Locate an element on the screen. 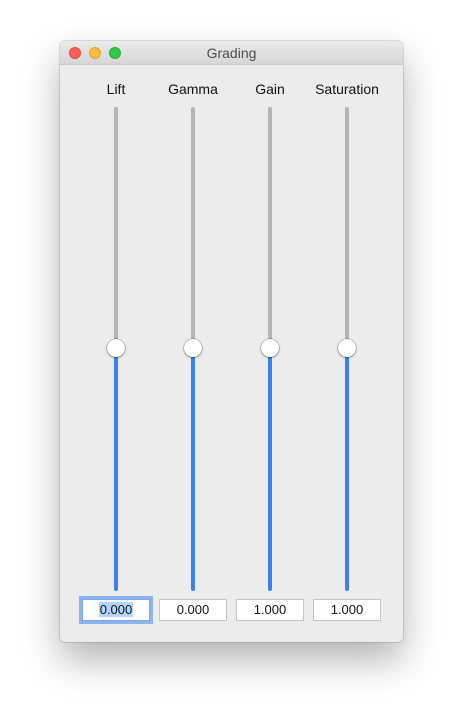 The image size is (463, 723). gamma-value-field: 0.000 is located at coordinates (193, 610).